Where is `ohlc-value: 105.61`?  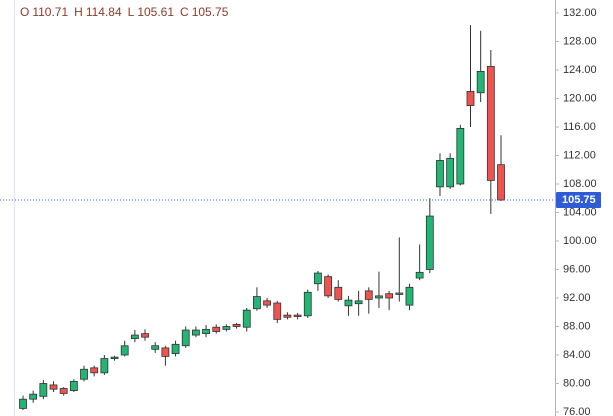
ohlc-value: 105.61 is located at coordinates (155, 12).